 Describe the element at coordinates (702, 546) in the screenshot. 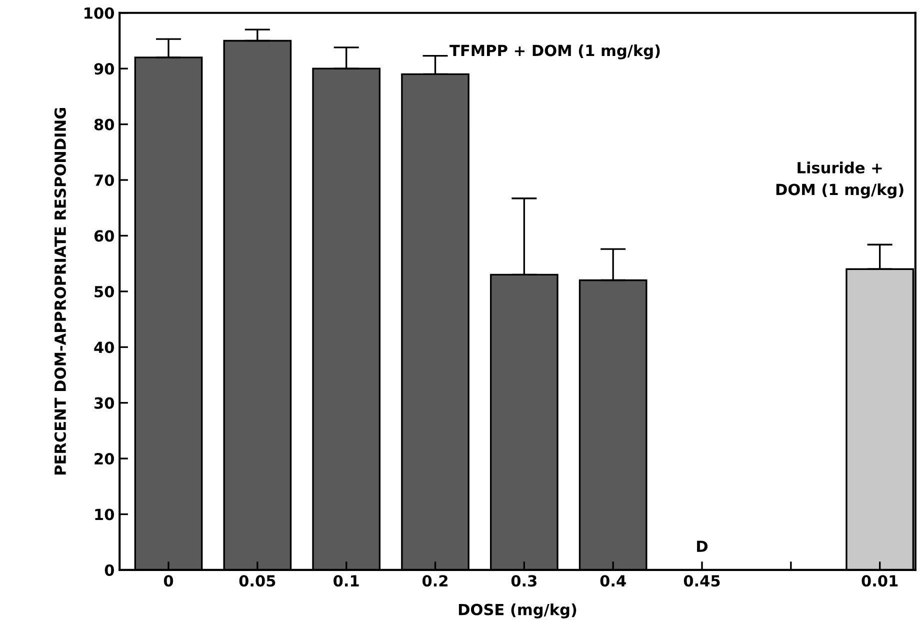

I see `annotation: D` at that location.